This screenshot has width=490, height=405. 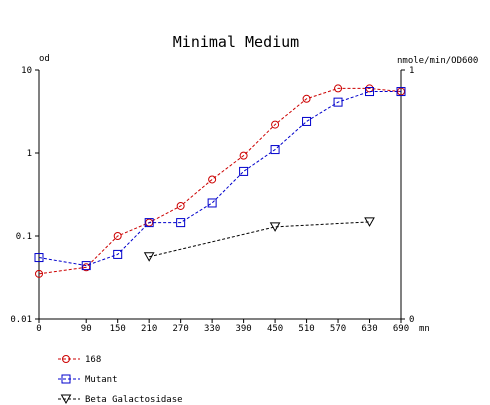 I want to click on x-tick-label: 450, so click(x=275, y=329).